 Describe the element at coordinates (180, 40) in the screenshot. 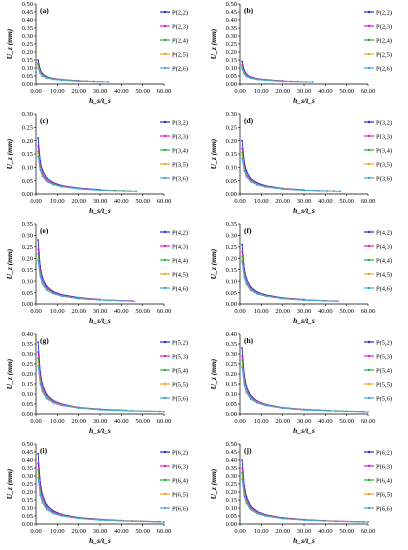

I see `legend-label-2: P(2,4)` at that location.